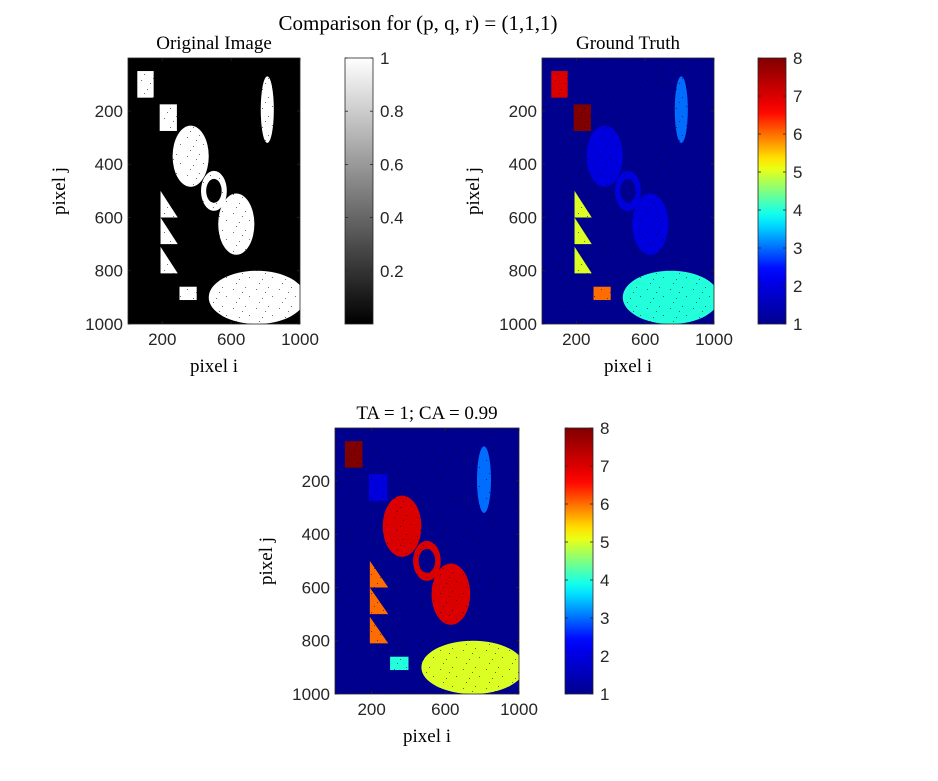  I want to click on colorbar: 0.2 0.4 0.6 0.8 1, so click(374, 187).